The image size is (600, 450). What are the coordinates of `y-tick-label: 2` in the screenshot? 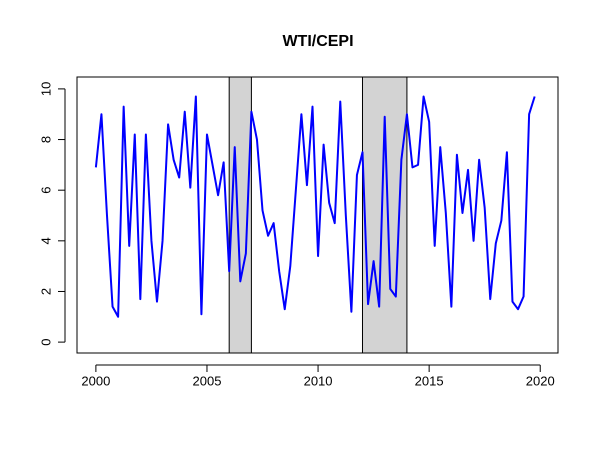 It's located at (45, 291).